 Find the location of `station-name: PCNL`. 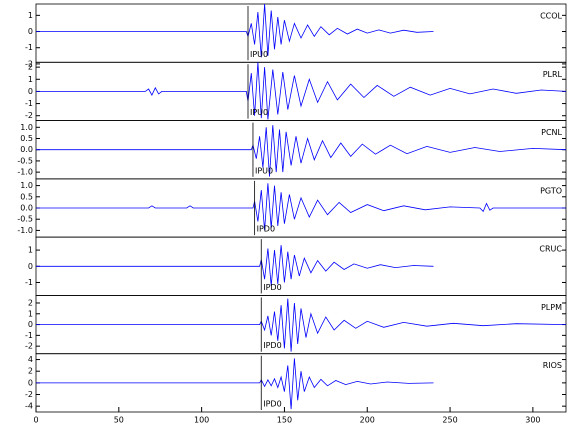

station-name: PCNL is located at coordinates (551, 132).